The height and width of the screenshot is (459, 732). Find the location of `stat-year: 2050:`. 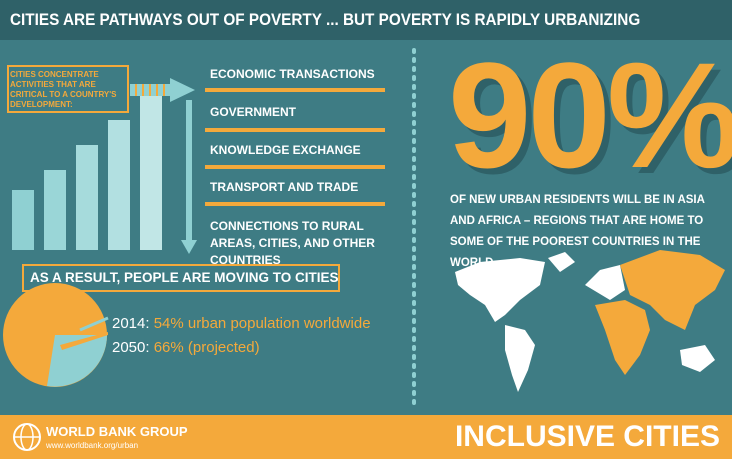

stat-year: 2050: is located at coordinates (131, 347).